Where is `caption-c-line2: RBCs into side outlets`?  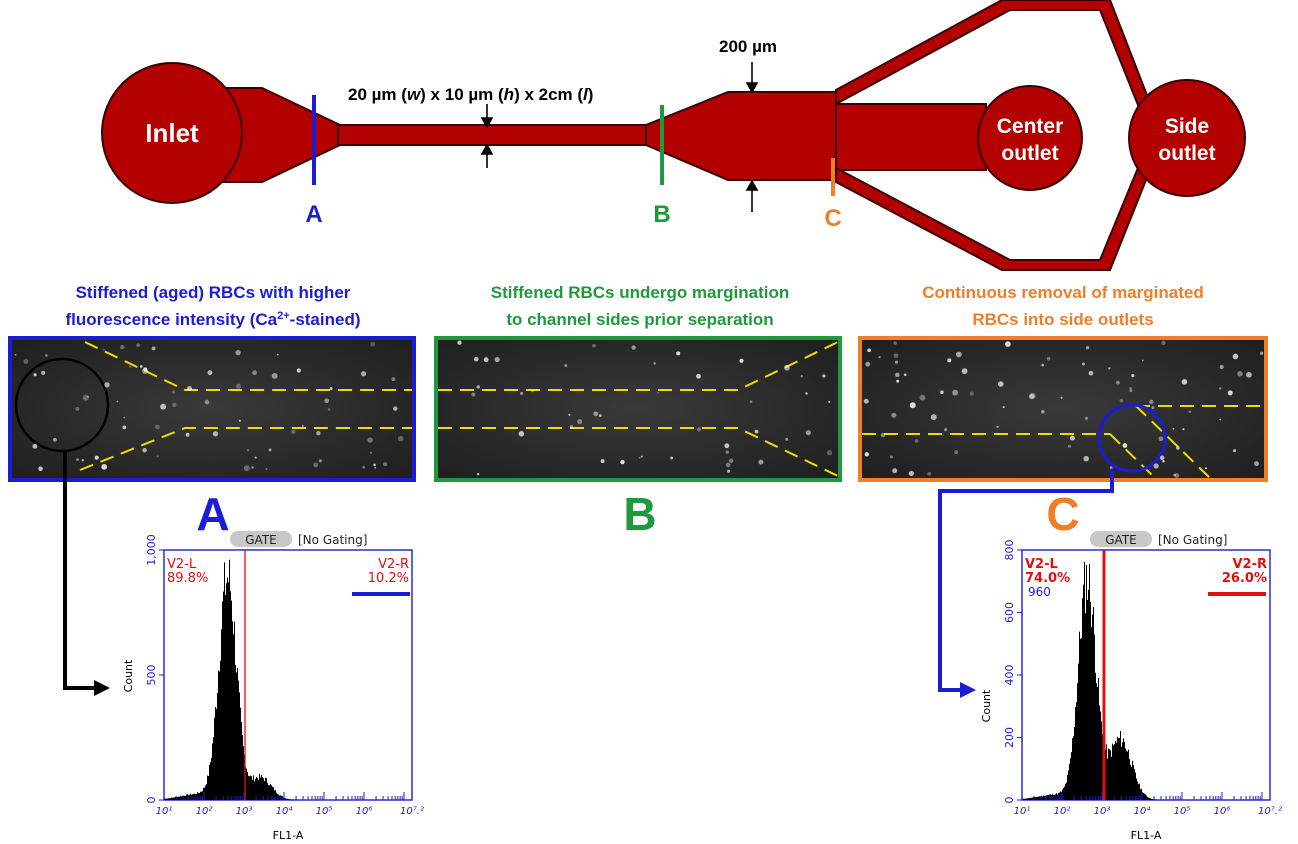 caption-c-line2: RBCs into side outlets is located at coordinates (1062, 319).